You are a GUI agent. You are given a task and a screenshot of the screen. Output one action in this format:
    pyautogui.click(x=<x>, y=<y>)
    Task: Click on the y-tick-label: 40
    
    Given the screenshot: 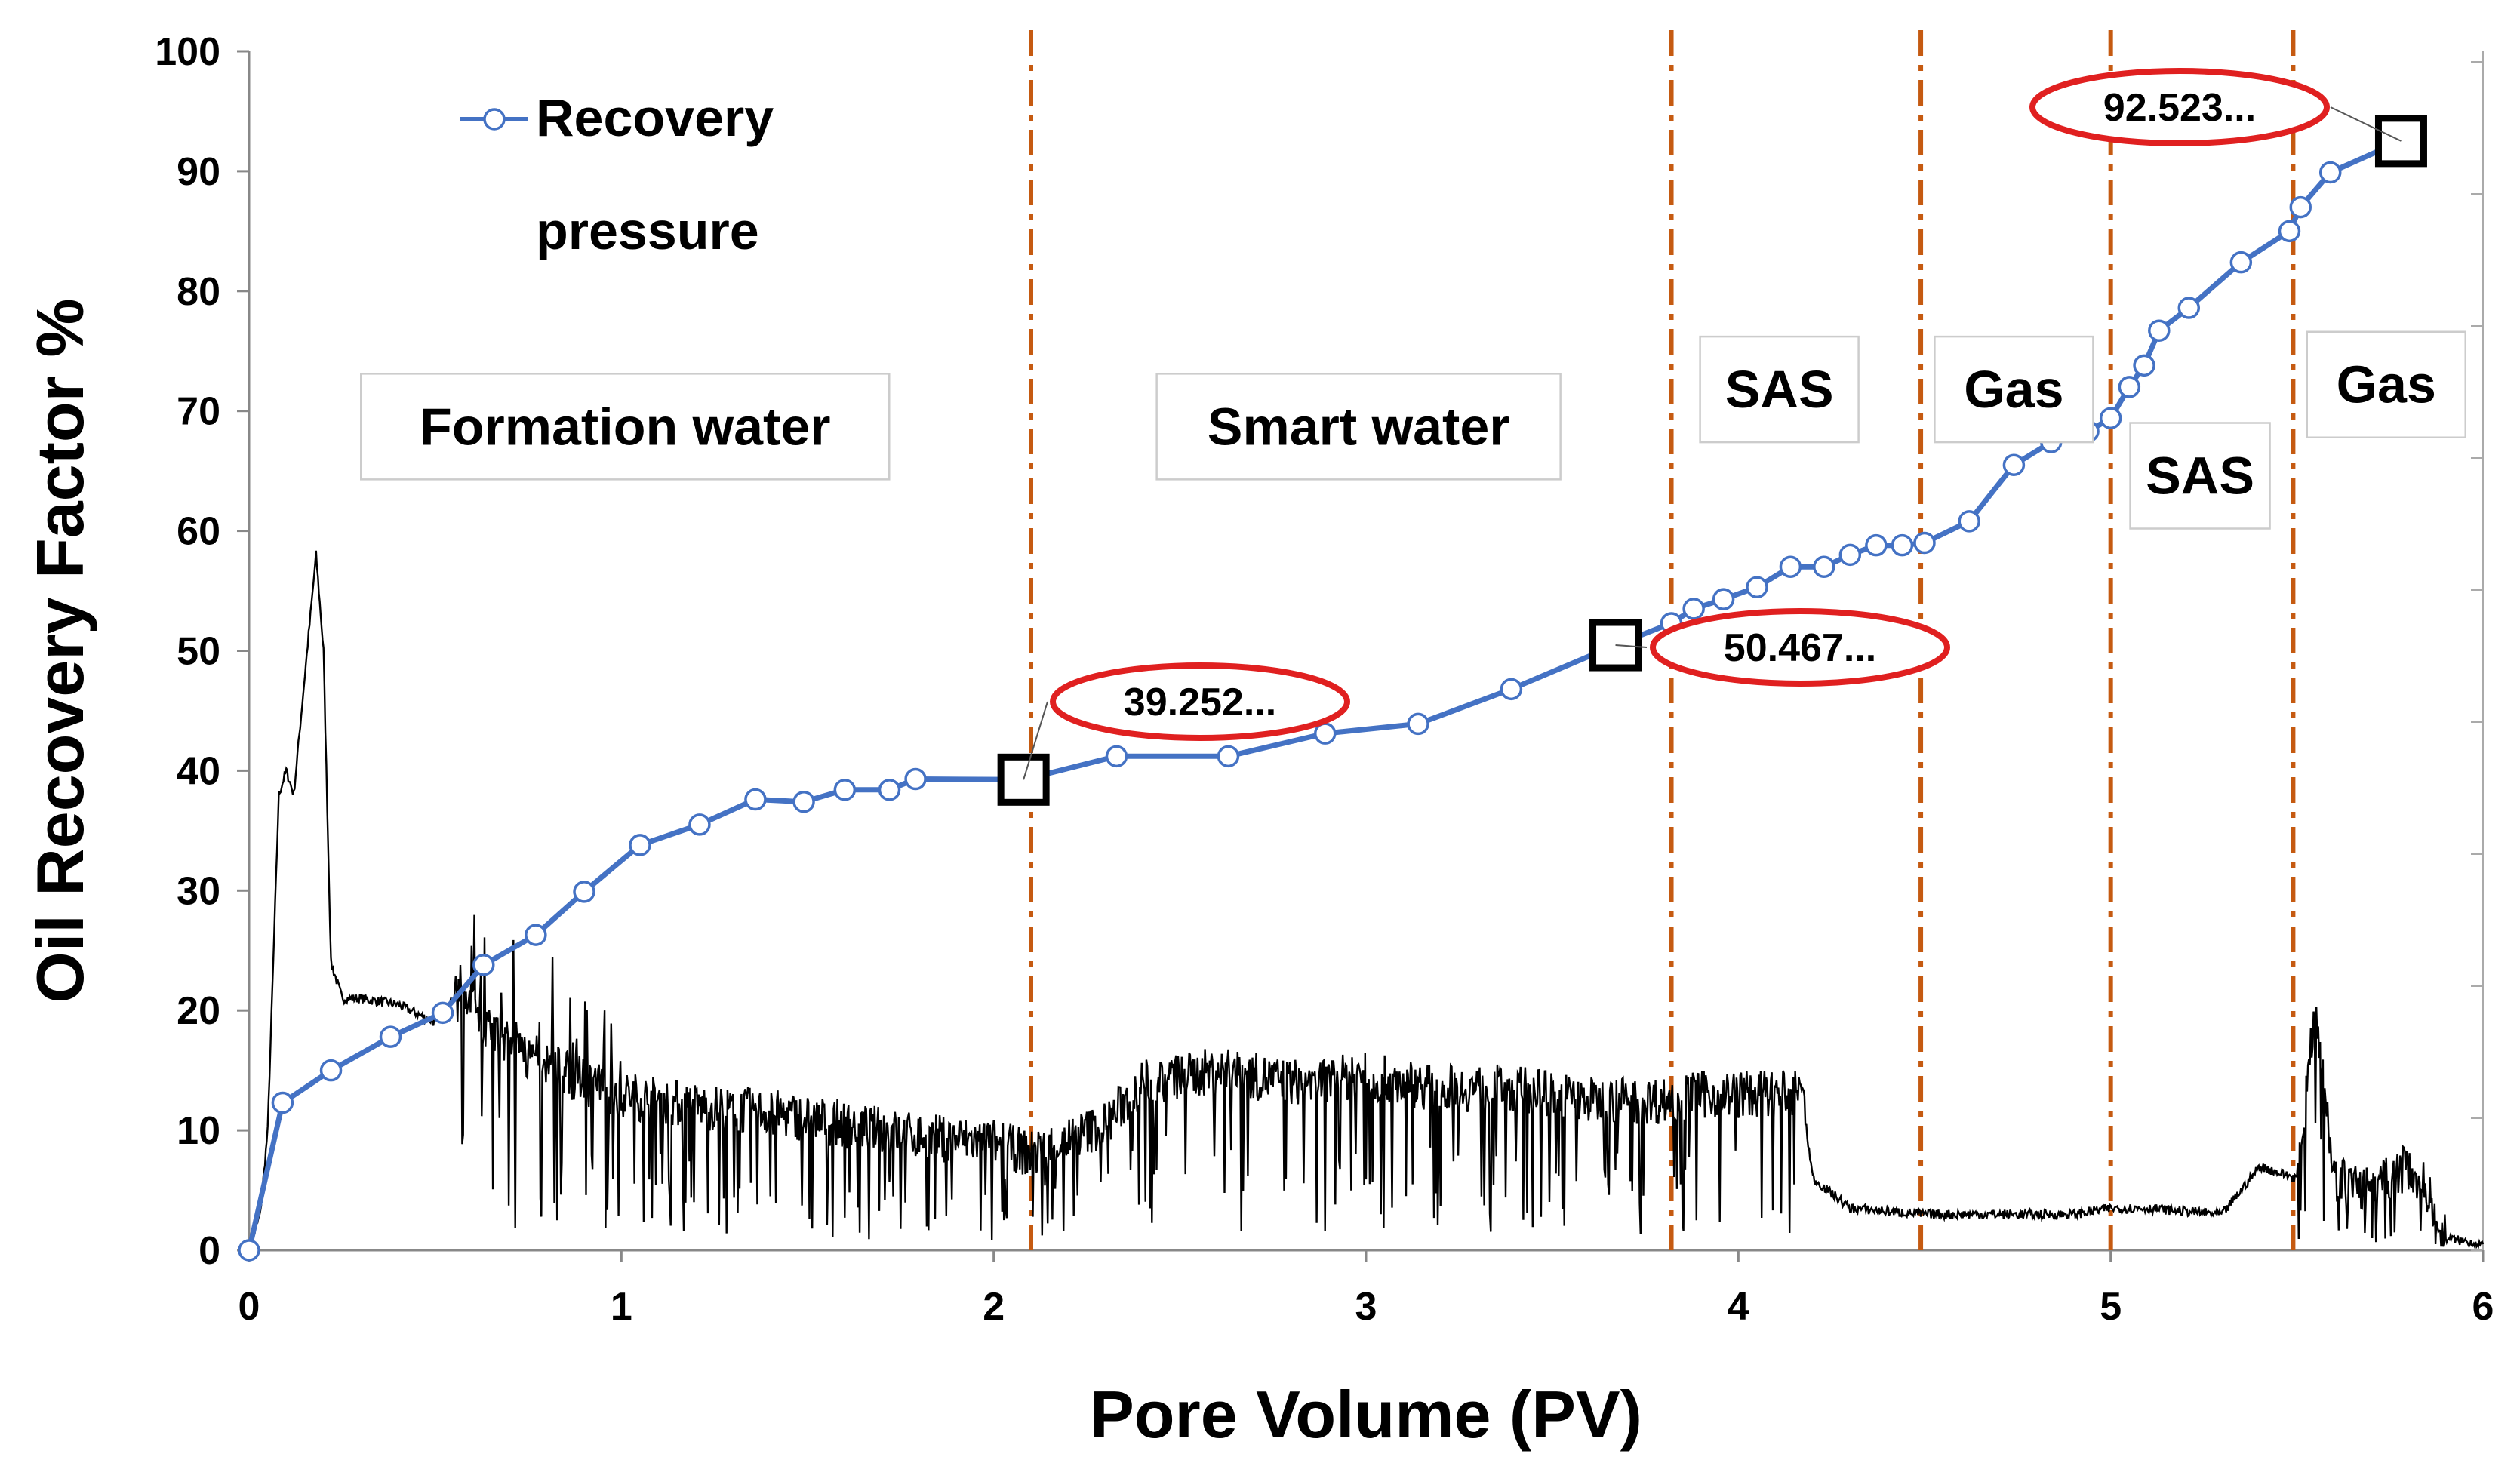 What is the action you would take?
    pyautogui.click(x=198, y=771)
    